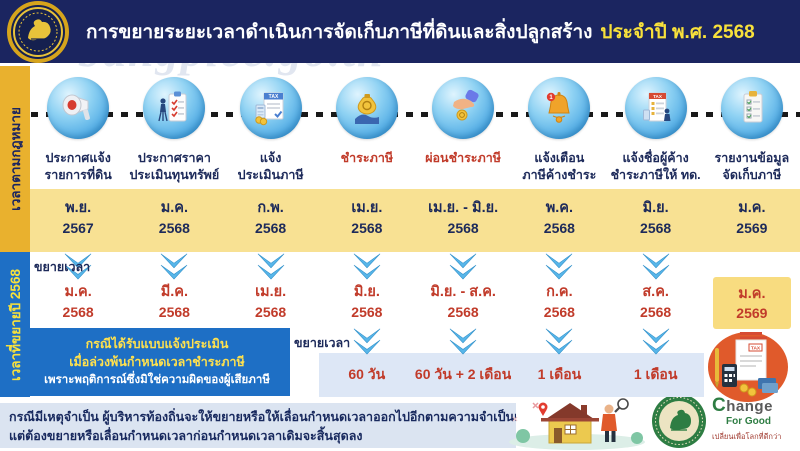  I want to click on step-label: ชำระภาษี, so click(367, 158).